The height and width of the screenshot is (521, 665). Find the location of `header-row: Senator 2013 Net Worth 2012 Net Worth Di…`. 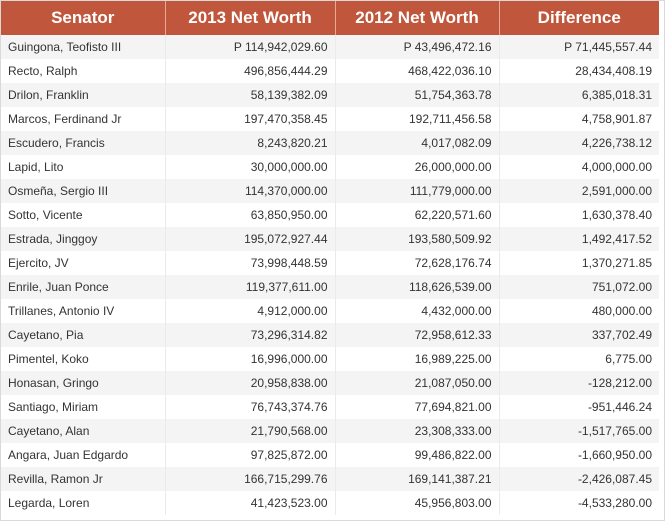

header-row: Senator 2013 Net Worth 2012 Net Worth Di… is located at coordinates (330, 18).